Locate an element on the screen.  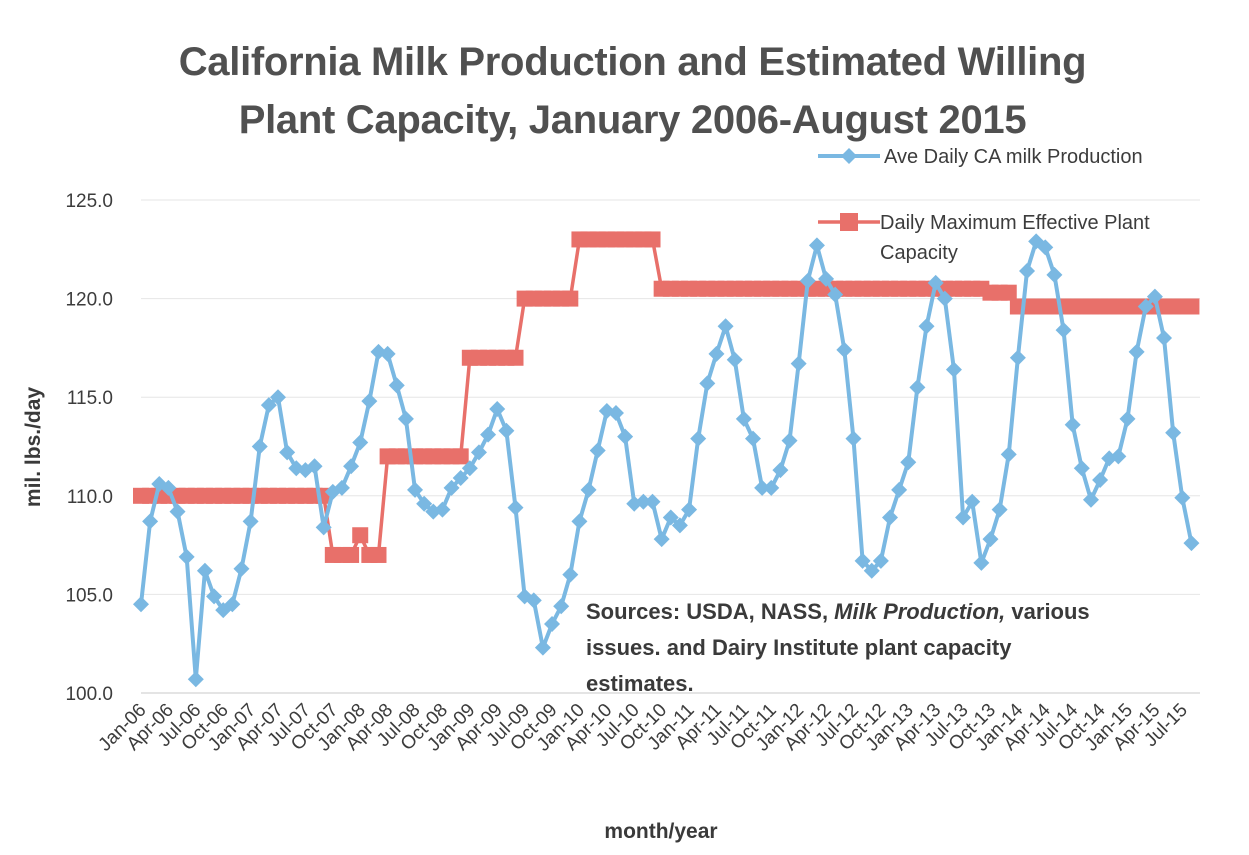
sources-suffix: various is located at coordinates (1047, 611).